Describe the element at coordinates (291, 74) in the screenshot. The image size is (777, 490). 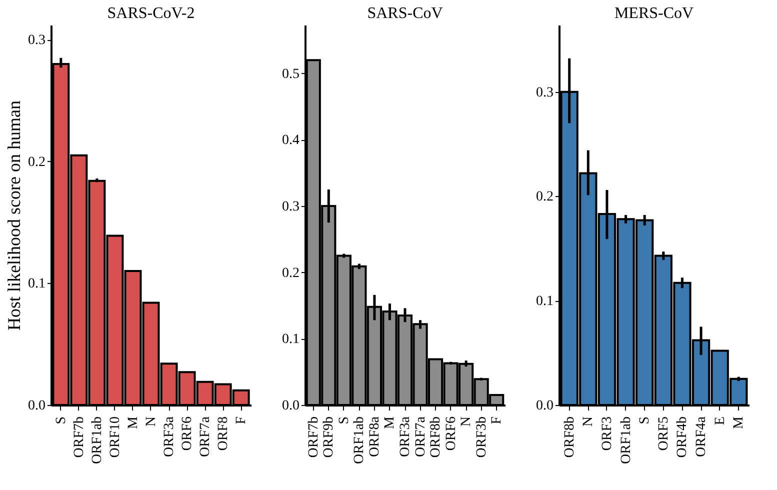
I see `y-tick-label: 0.5` at that location.